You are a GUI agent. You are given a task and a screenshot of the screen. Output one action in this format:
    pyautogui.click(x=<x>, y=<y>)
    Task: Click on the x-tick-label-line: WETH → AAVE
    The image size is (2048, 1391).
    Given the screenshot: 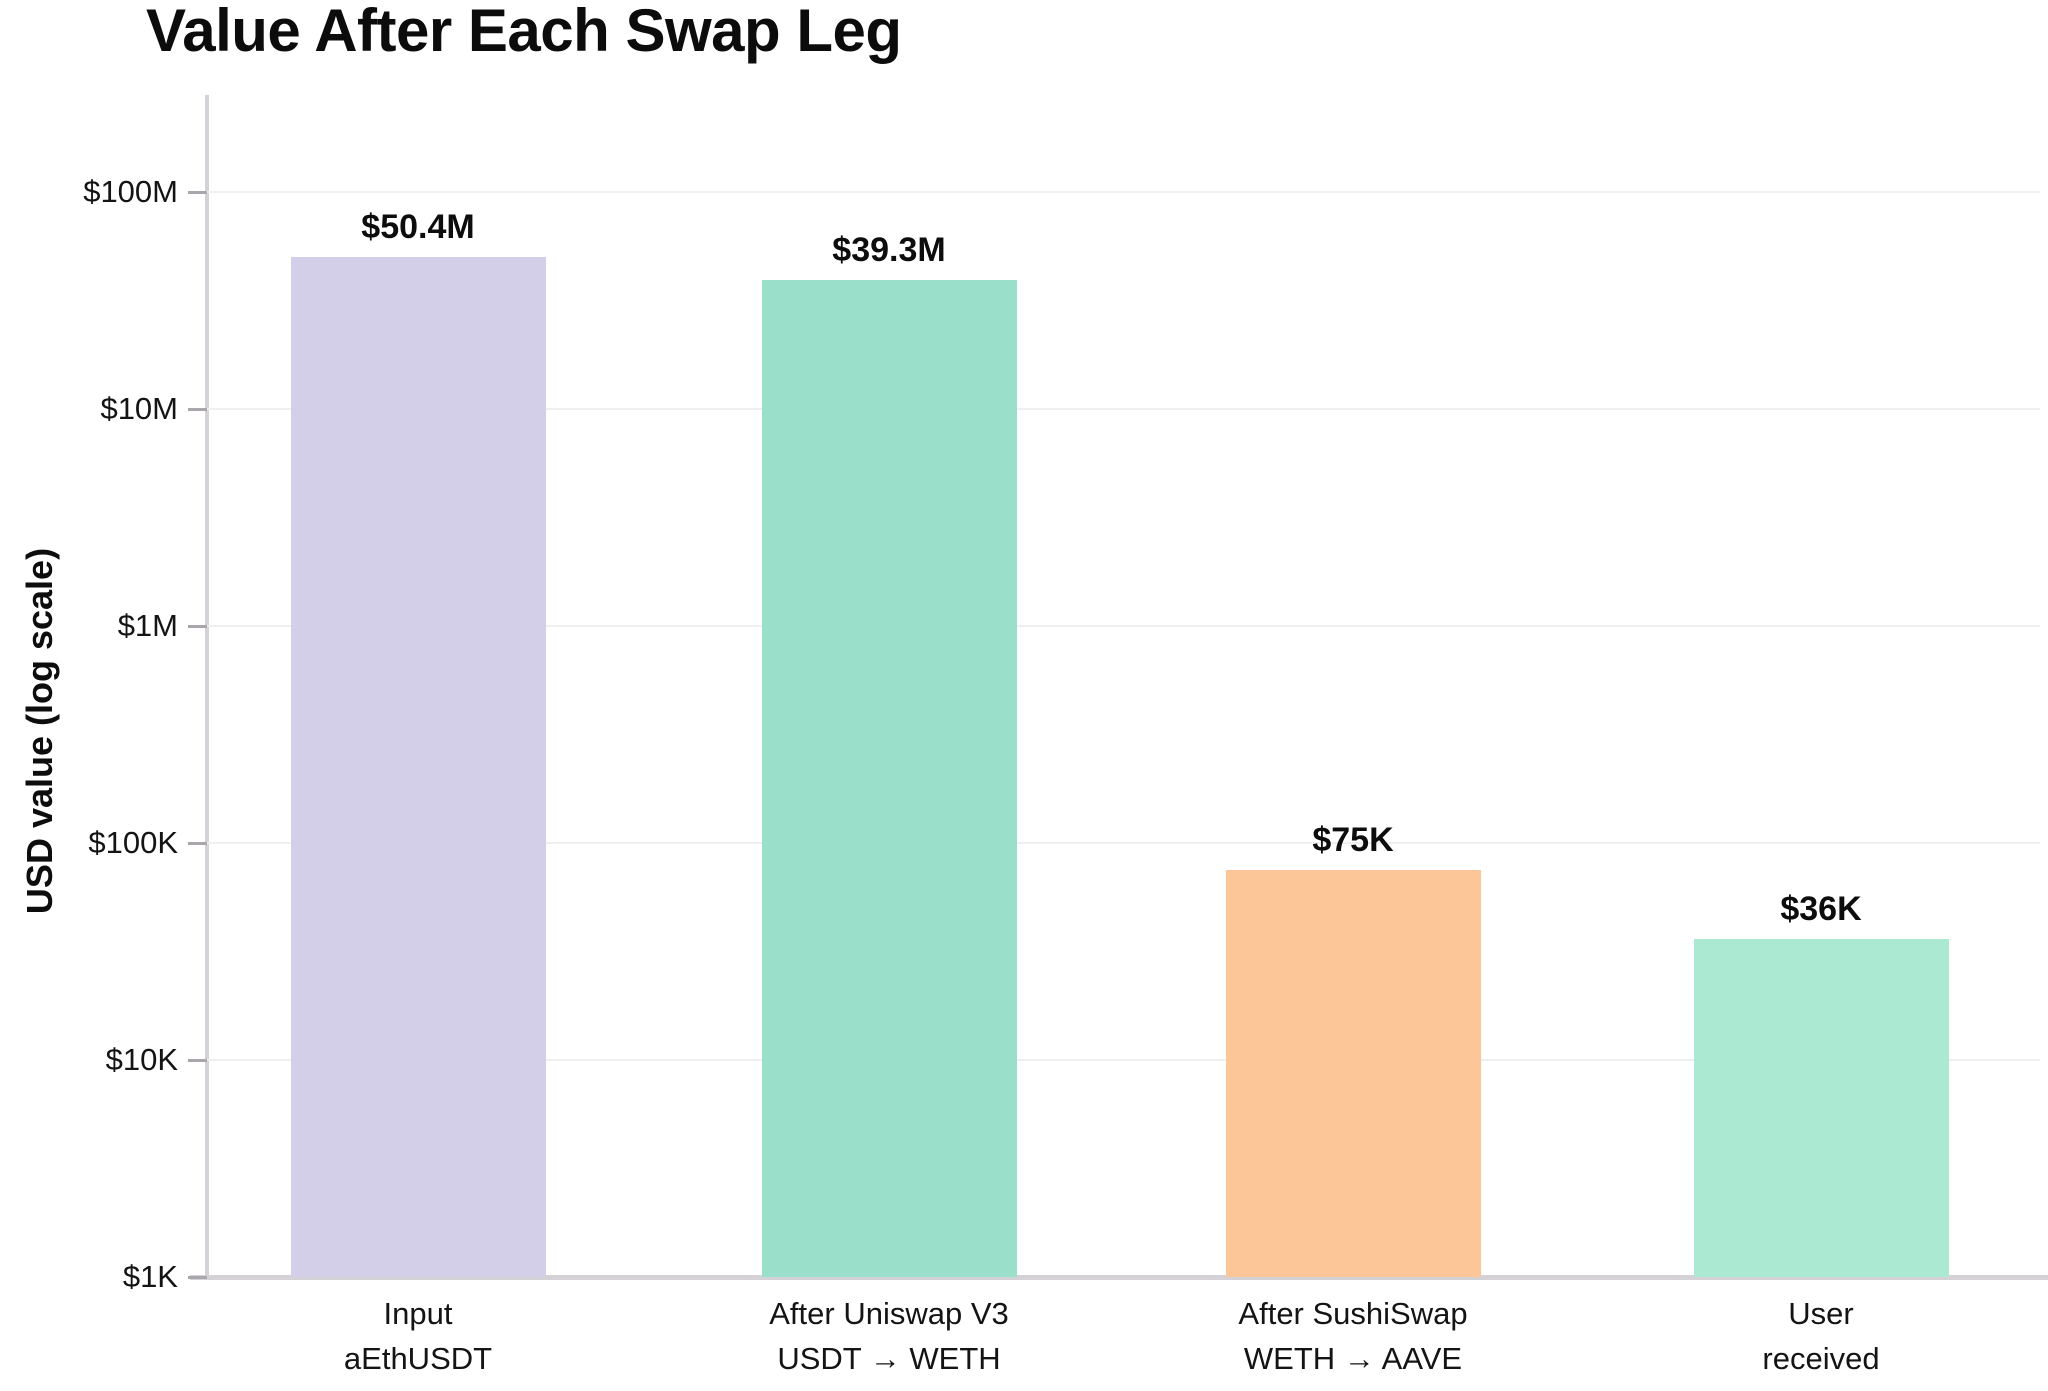 What is the action you would take?
    pyautogui.click(x=1353, y=1358)
    